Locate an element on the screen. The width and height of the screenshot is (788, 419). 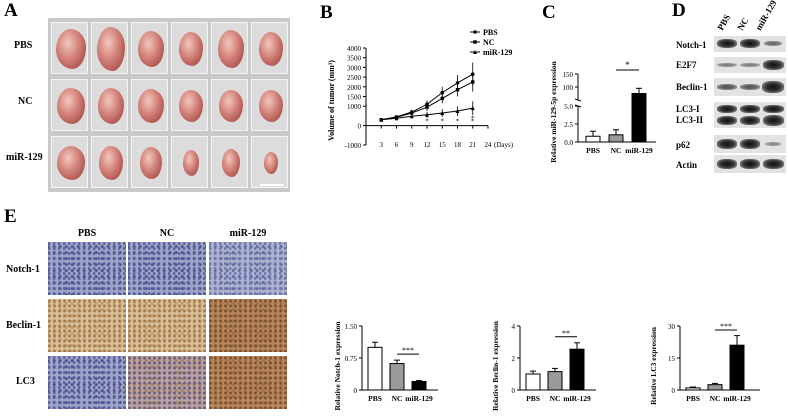
panel-a-row-label-mir129: miR-129 is located at coordinates (24, 157).